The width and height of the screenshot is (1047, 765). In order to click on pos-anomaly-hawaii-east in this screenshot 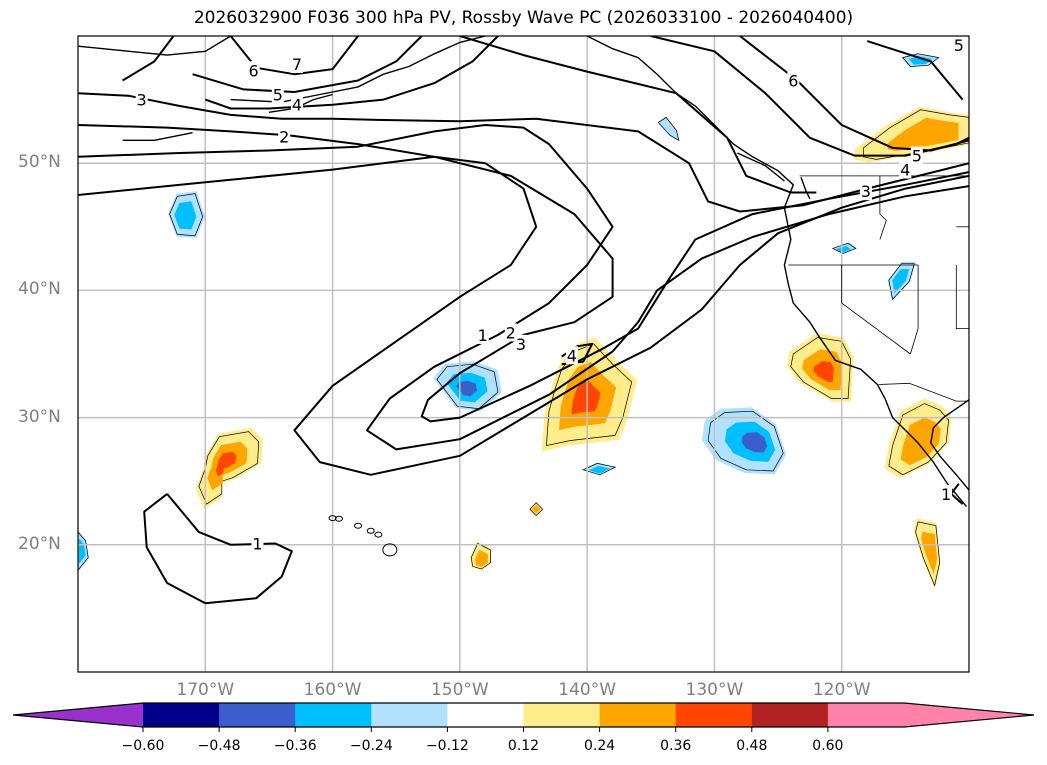, I will do `click(480, 555)`.